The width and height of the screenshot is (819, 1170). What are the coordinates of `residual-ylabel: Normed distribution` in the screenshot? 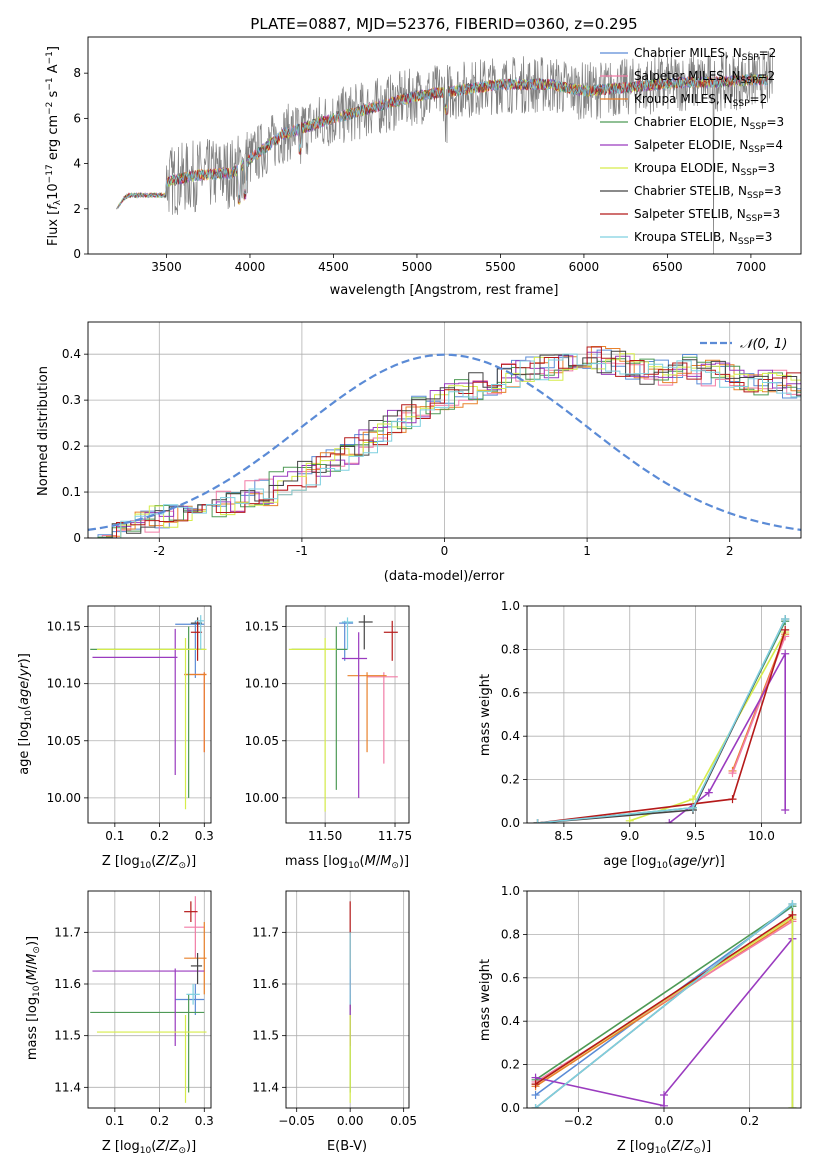 It's located at (43, 431).